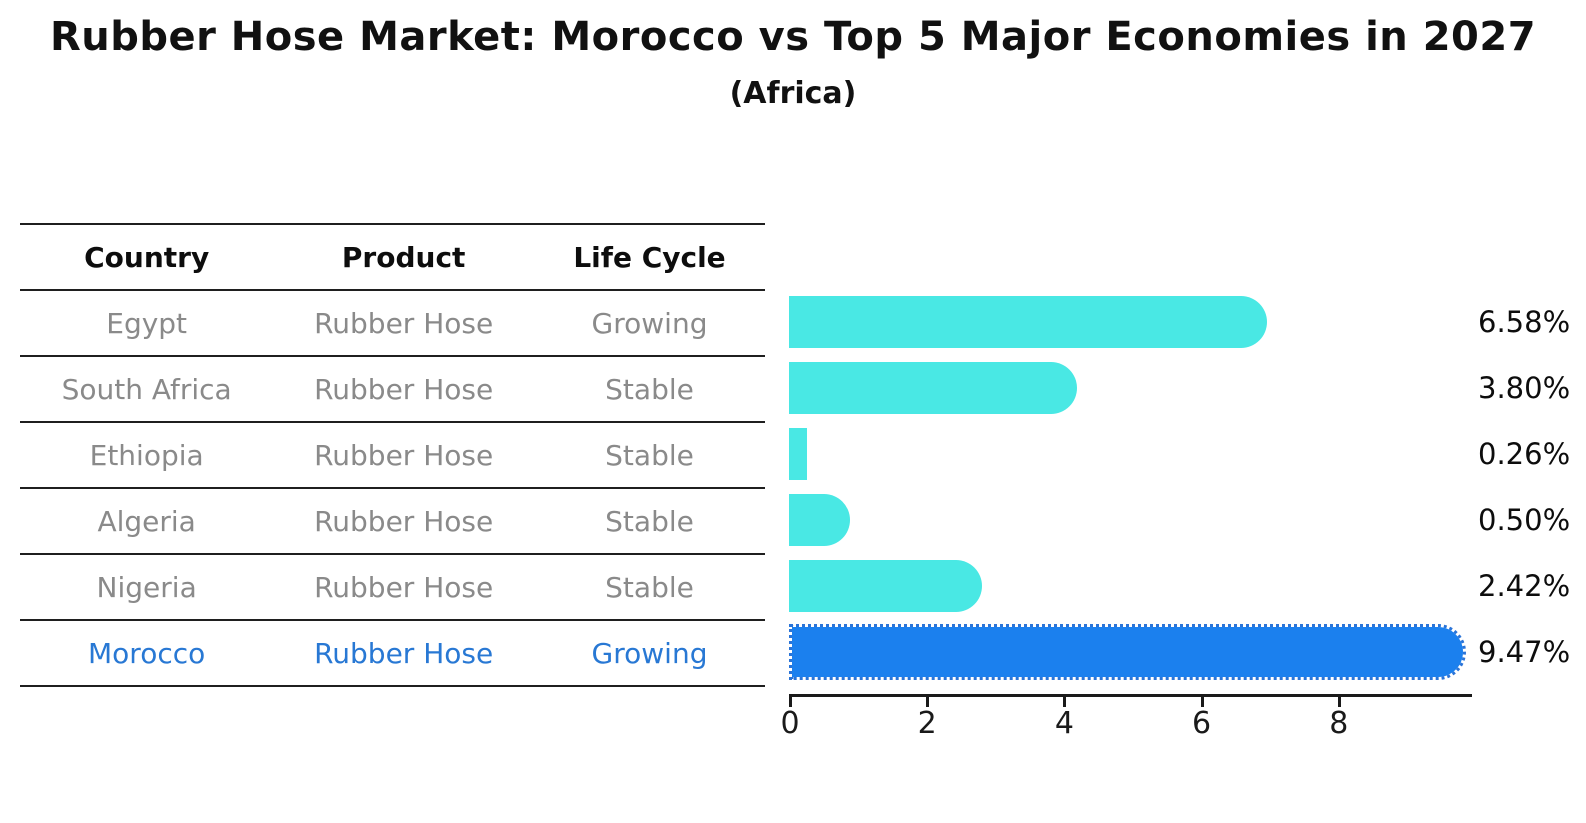 The image size is (1586, 823). I want to click on country-cell: Algeria, so click(146, 521).